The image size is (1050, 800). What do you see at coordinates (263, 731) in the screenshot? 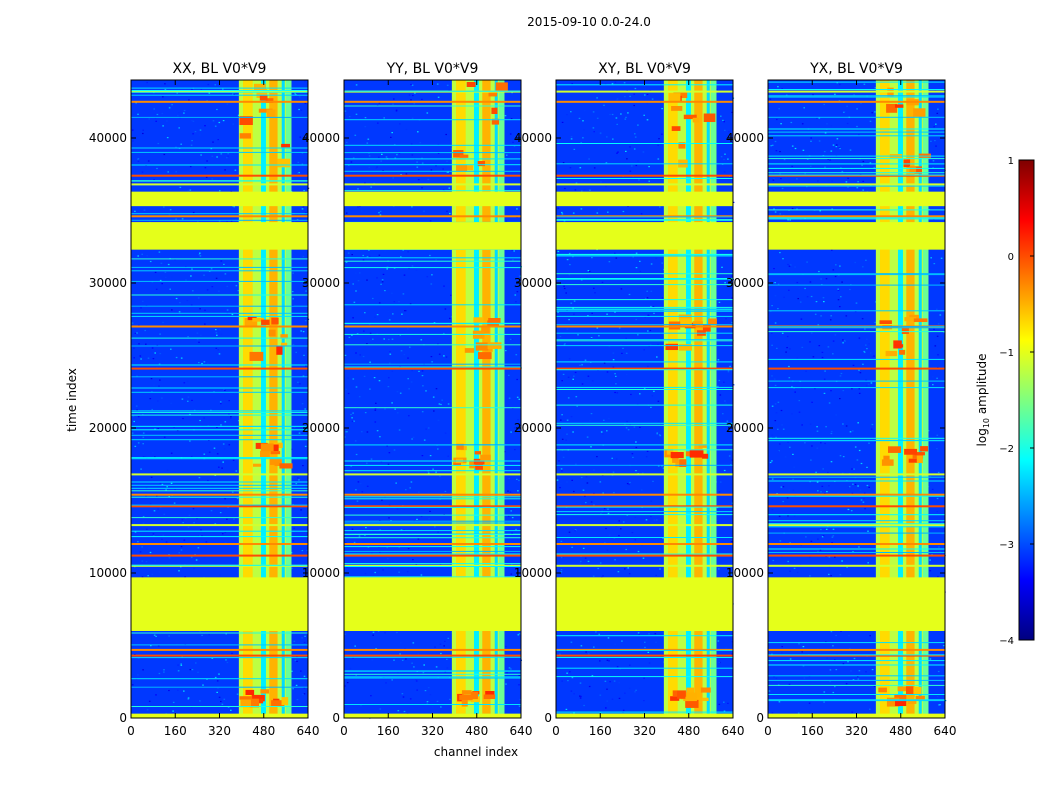
I see `x-tick-label: 480` at bounding box center [263, 731].